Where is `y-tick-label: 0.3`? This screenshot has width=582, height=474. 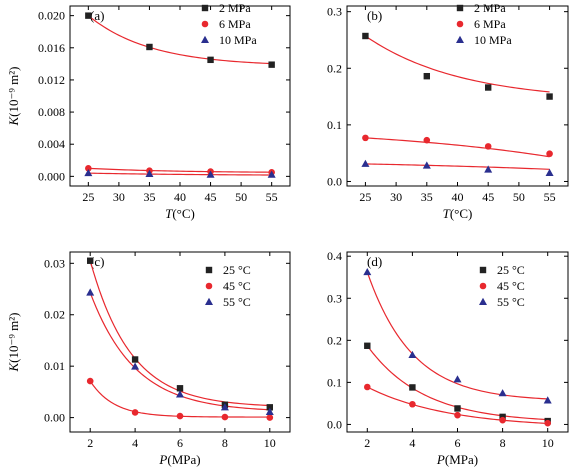
y-tick-label: 0.3 is located at coordinates (334, 298).